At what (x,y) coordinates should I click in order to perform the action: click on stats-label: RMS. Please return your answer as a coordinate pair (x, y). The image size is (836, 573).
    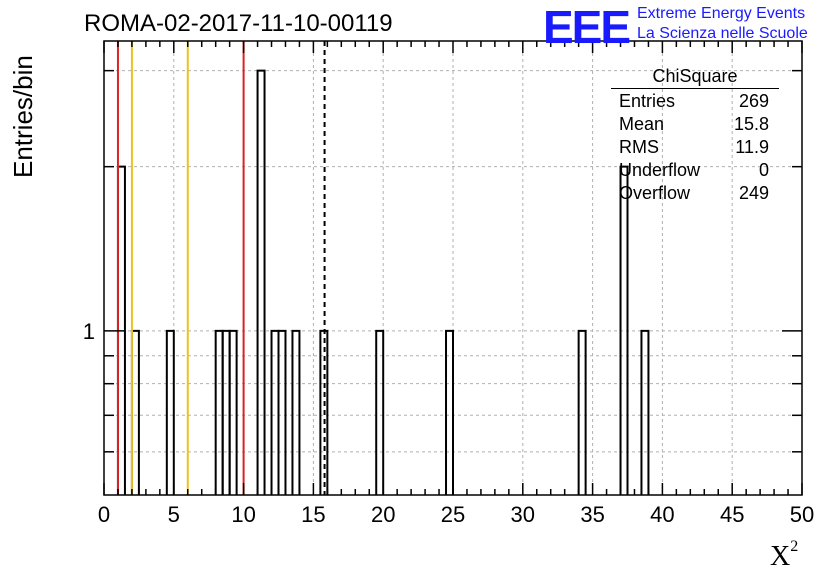
    Looking at the image, I should click on (639, 147).